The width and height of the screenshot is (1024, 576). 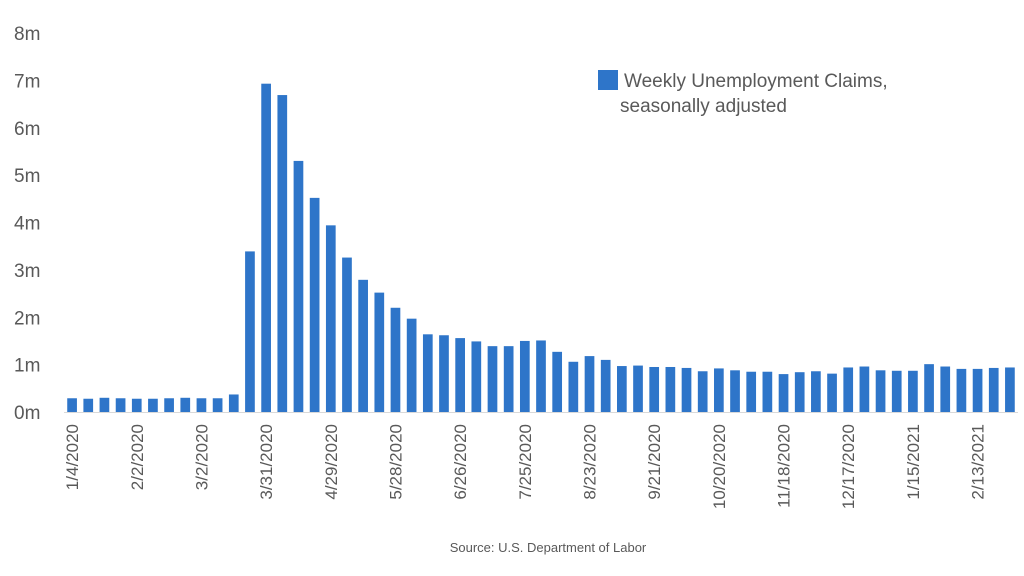 What do you see at coordinates (72, 457) in the screenshot?
I see `x-tick-label: 1/4/2020` at bounding box center [72, 457].